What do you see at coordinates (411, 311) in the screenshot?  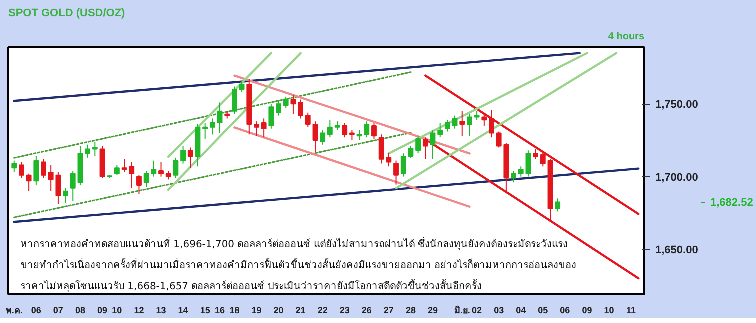 I see `x-tick-label: 28` at bounding box center [411, 311].